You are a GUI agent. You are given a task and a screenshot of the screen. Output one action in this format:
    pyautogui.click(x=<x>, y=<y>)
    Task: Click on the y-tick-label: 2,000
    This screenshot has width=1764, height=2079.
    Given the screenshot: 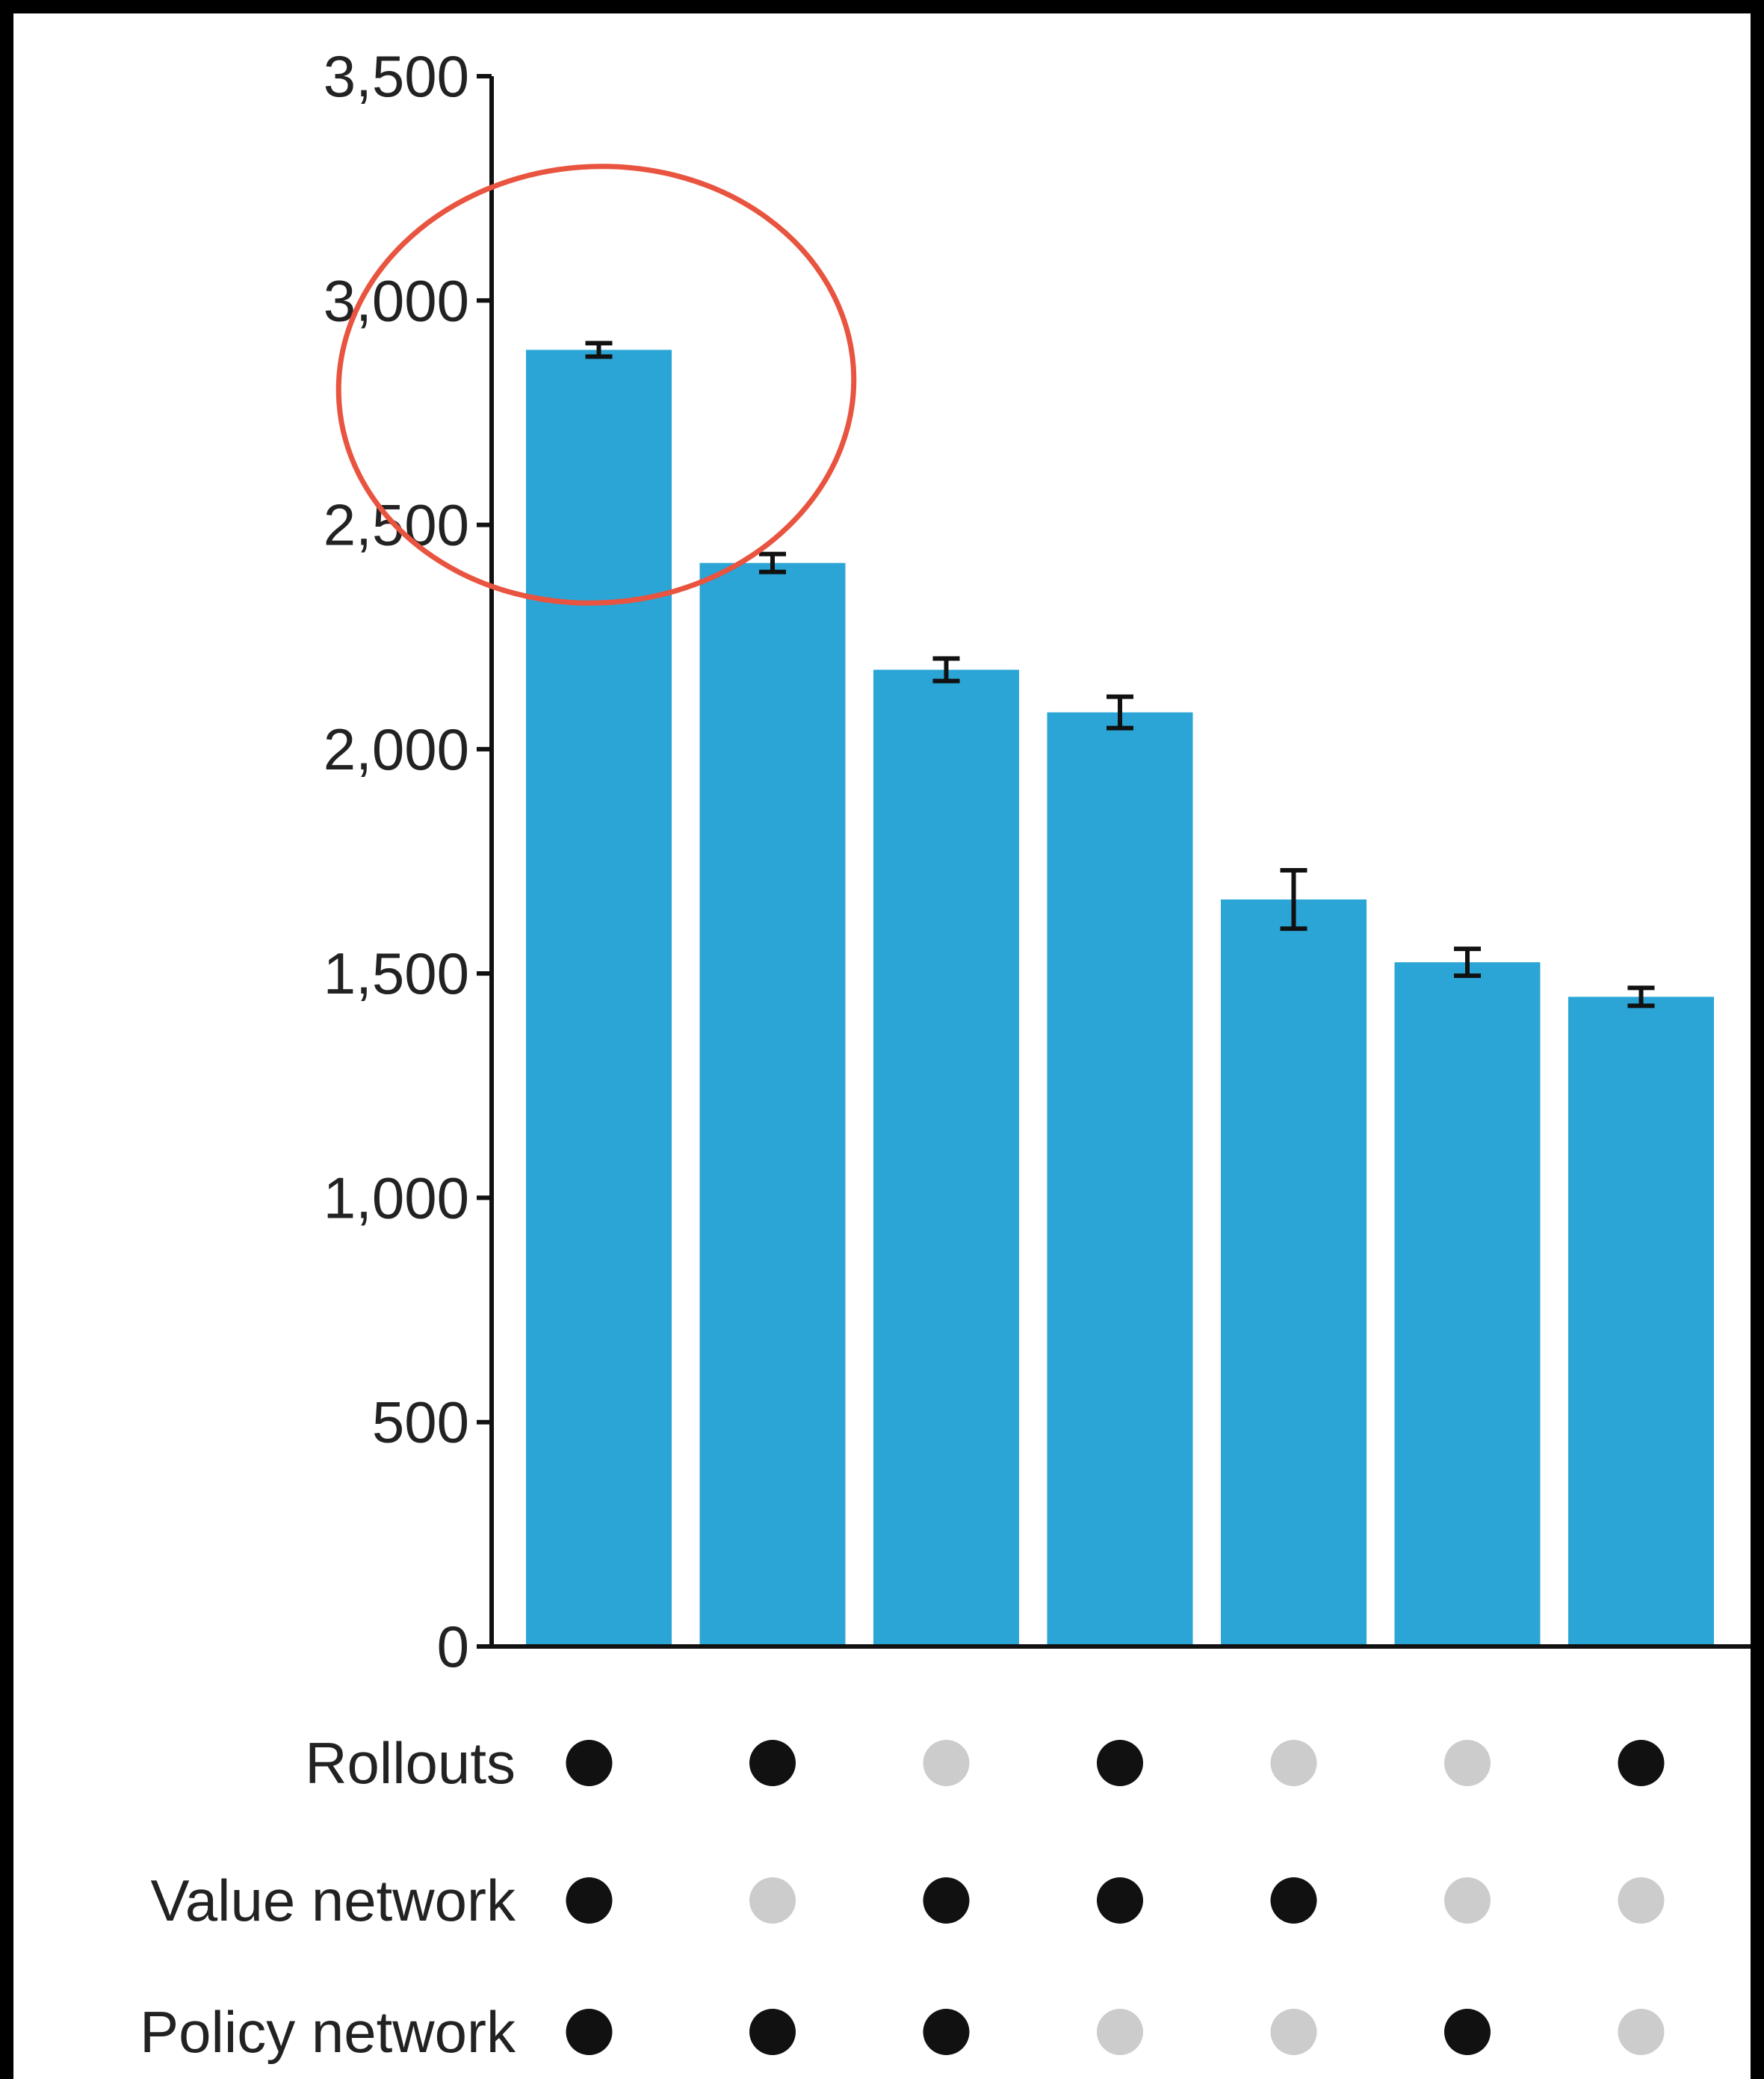 What is the action you would take?
    pyautogui.click(x=396, y=749)
    